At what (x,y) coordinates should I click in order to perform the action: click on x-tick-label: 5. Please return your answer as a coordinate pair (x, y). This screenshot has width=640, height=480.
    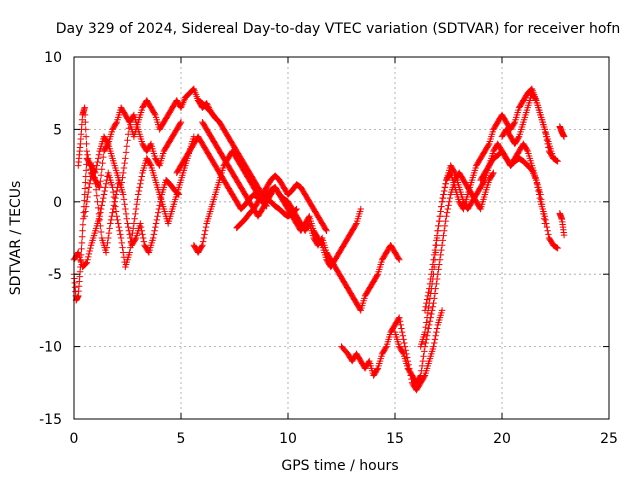
    Looking at the image, I should click on (181, 439).